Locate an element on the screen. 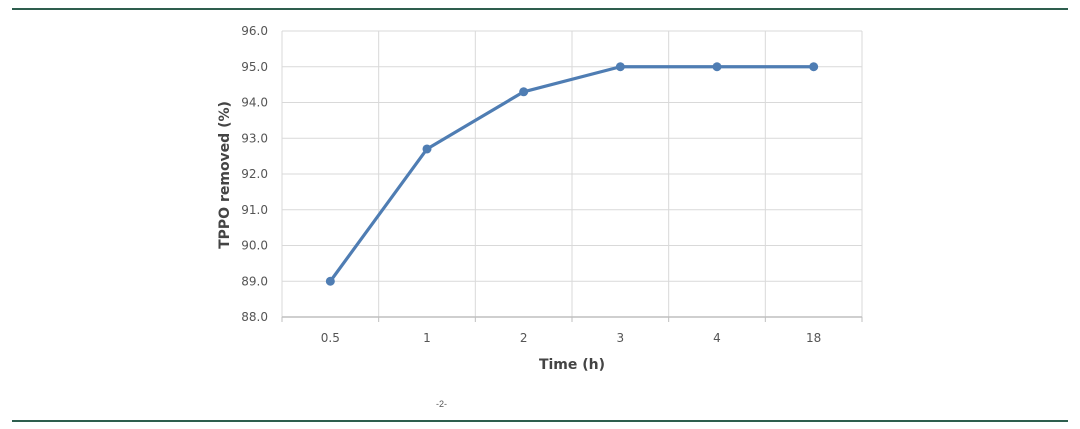 Image resolution: width=1080 pixels, height=429 pixels. y-tick-labels: 88.0 89.0 90.0 91.0 92.0 93.0 94.0 95.0 96.0 is located at coordinates (254, 174).